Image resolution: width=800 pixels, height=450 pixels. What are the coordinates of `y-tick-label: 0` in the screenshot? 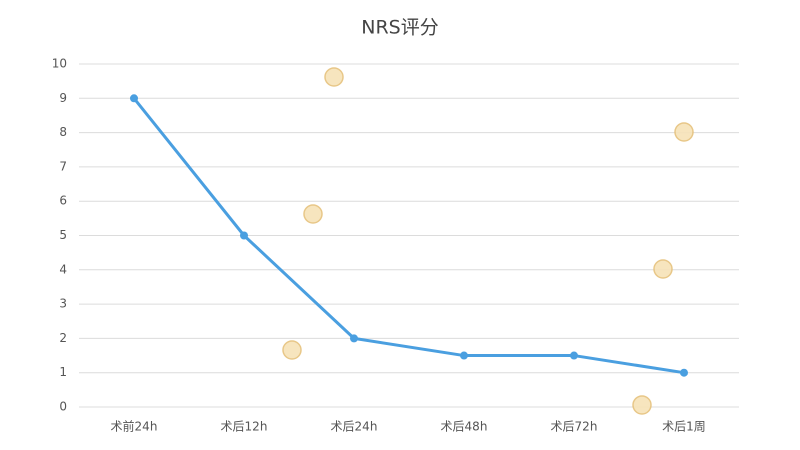 It's located at (63, 407).